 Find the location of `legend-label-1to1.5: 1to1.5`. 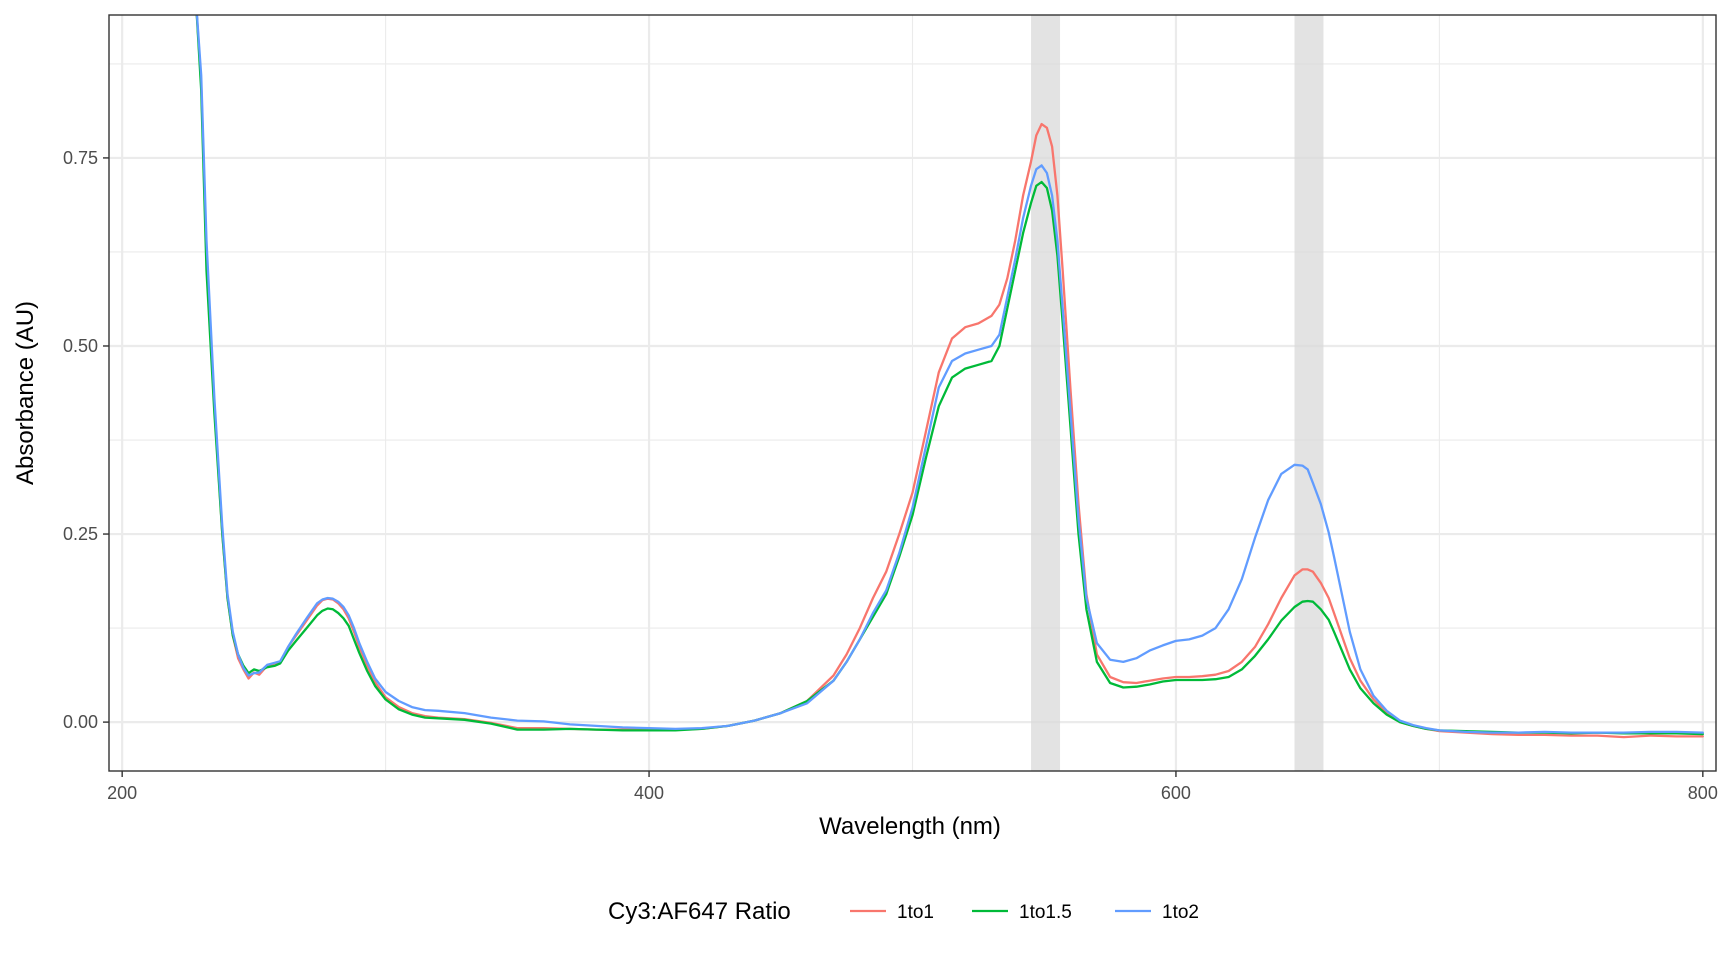

legend-label-1to1.5: 1to1.5 is located at coordinates (1045, 912).